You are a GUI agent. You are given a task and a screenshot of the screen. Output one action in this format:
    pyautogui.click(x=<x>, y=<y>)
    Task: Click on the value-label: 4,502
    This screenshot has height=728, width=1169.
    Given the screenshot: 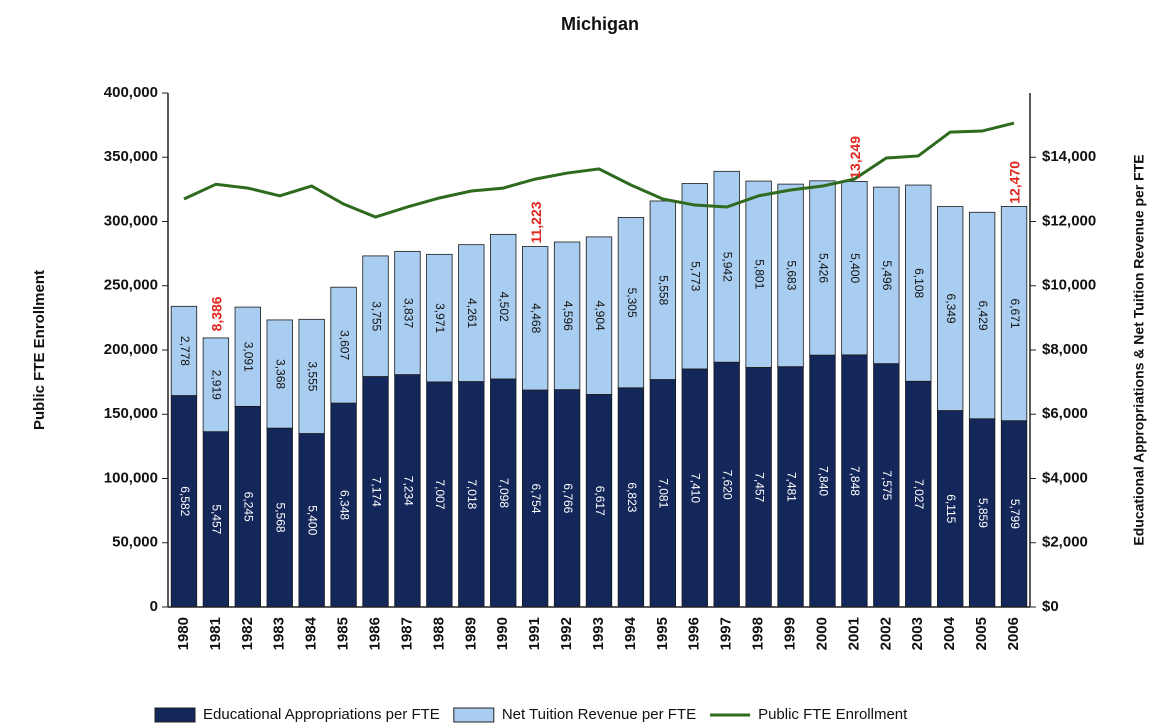 What is the action you would take?
    pyautogui.click(x=504, y=307)
    